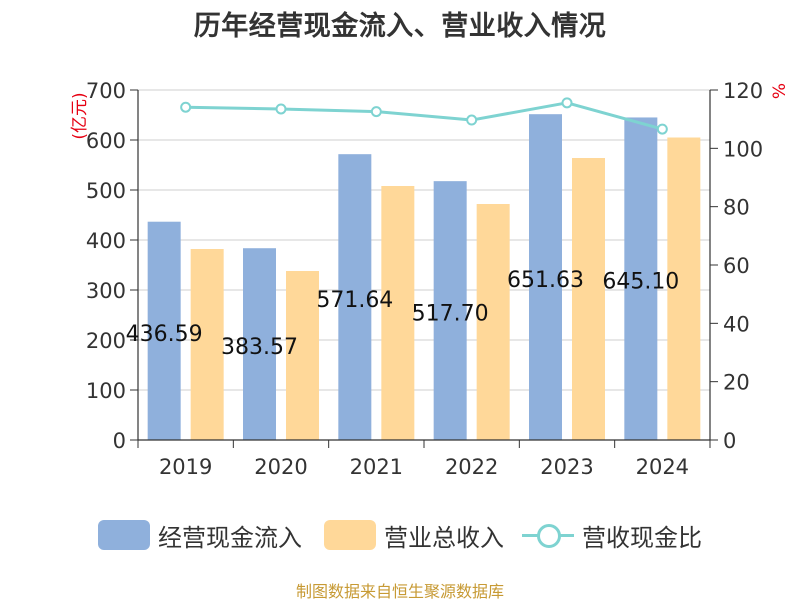  Describe the element at coordinates (743, 149) in the screenshot. I see `right-axis-tick-label: 100` at that location.